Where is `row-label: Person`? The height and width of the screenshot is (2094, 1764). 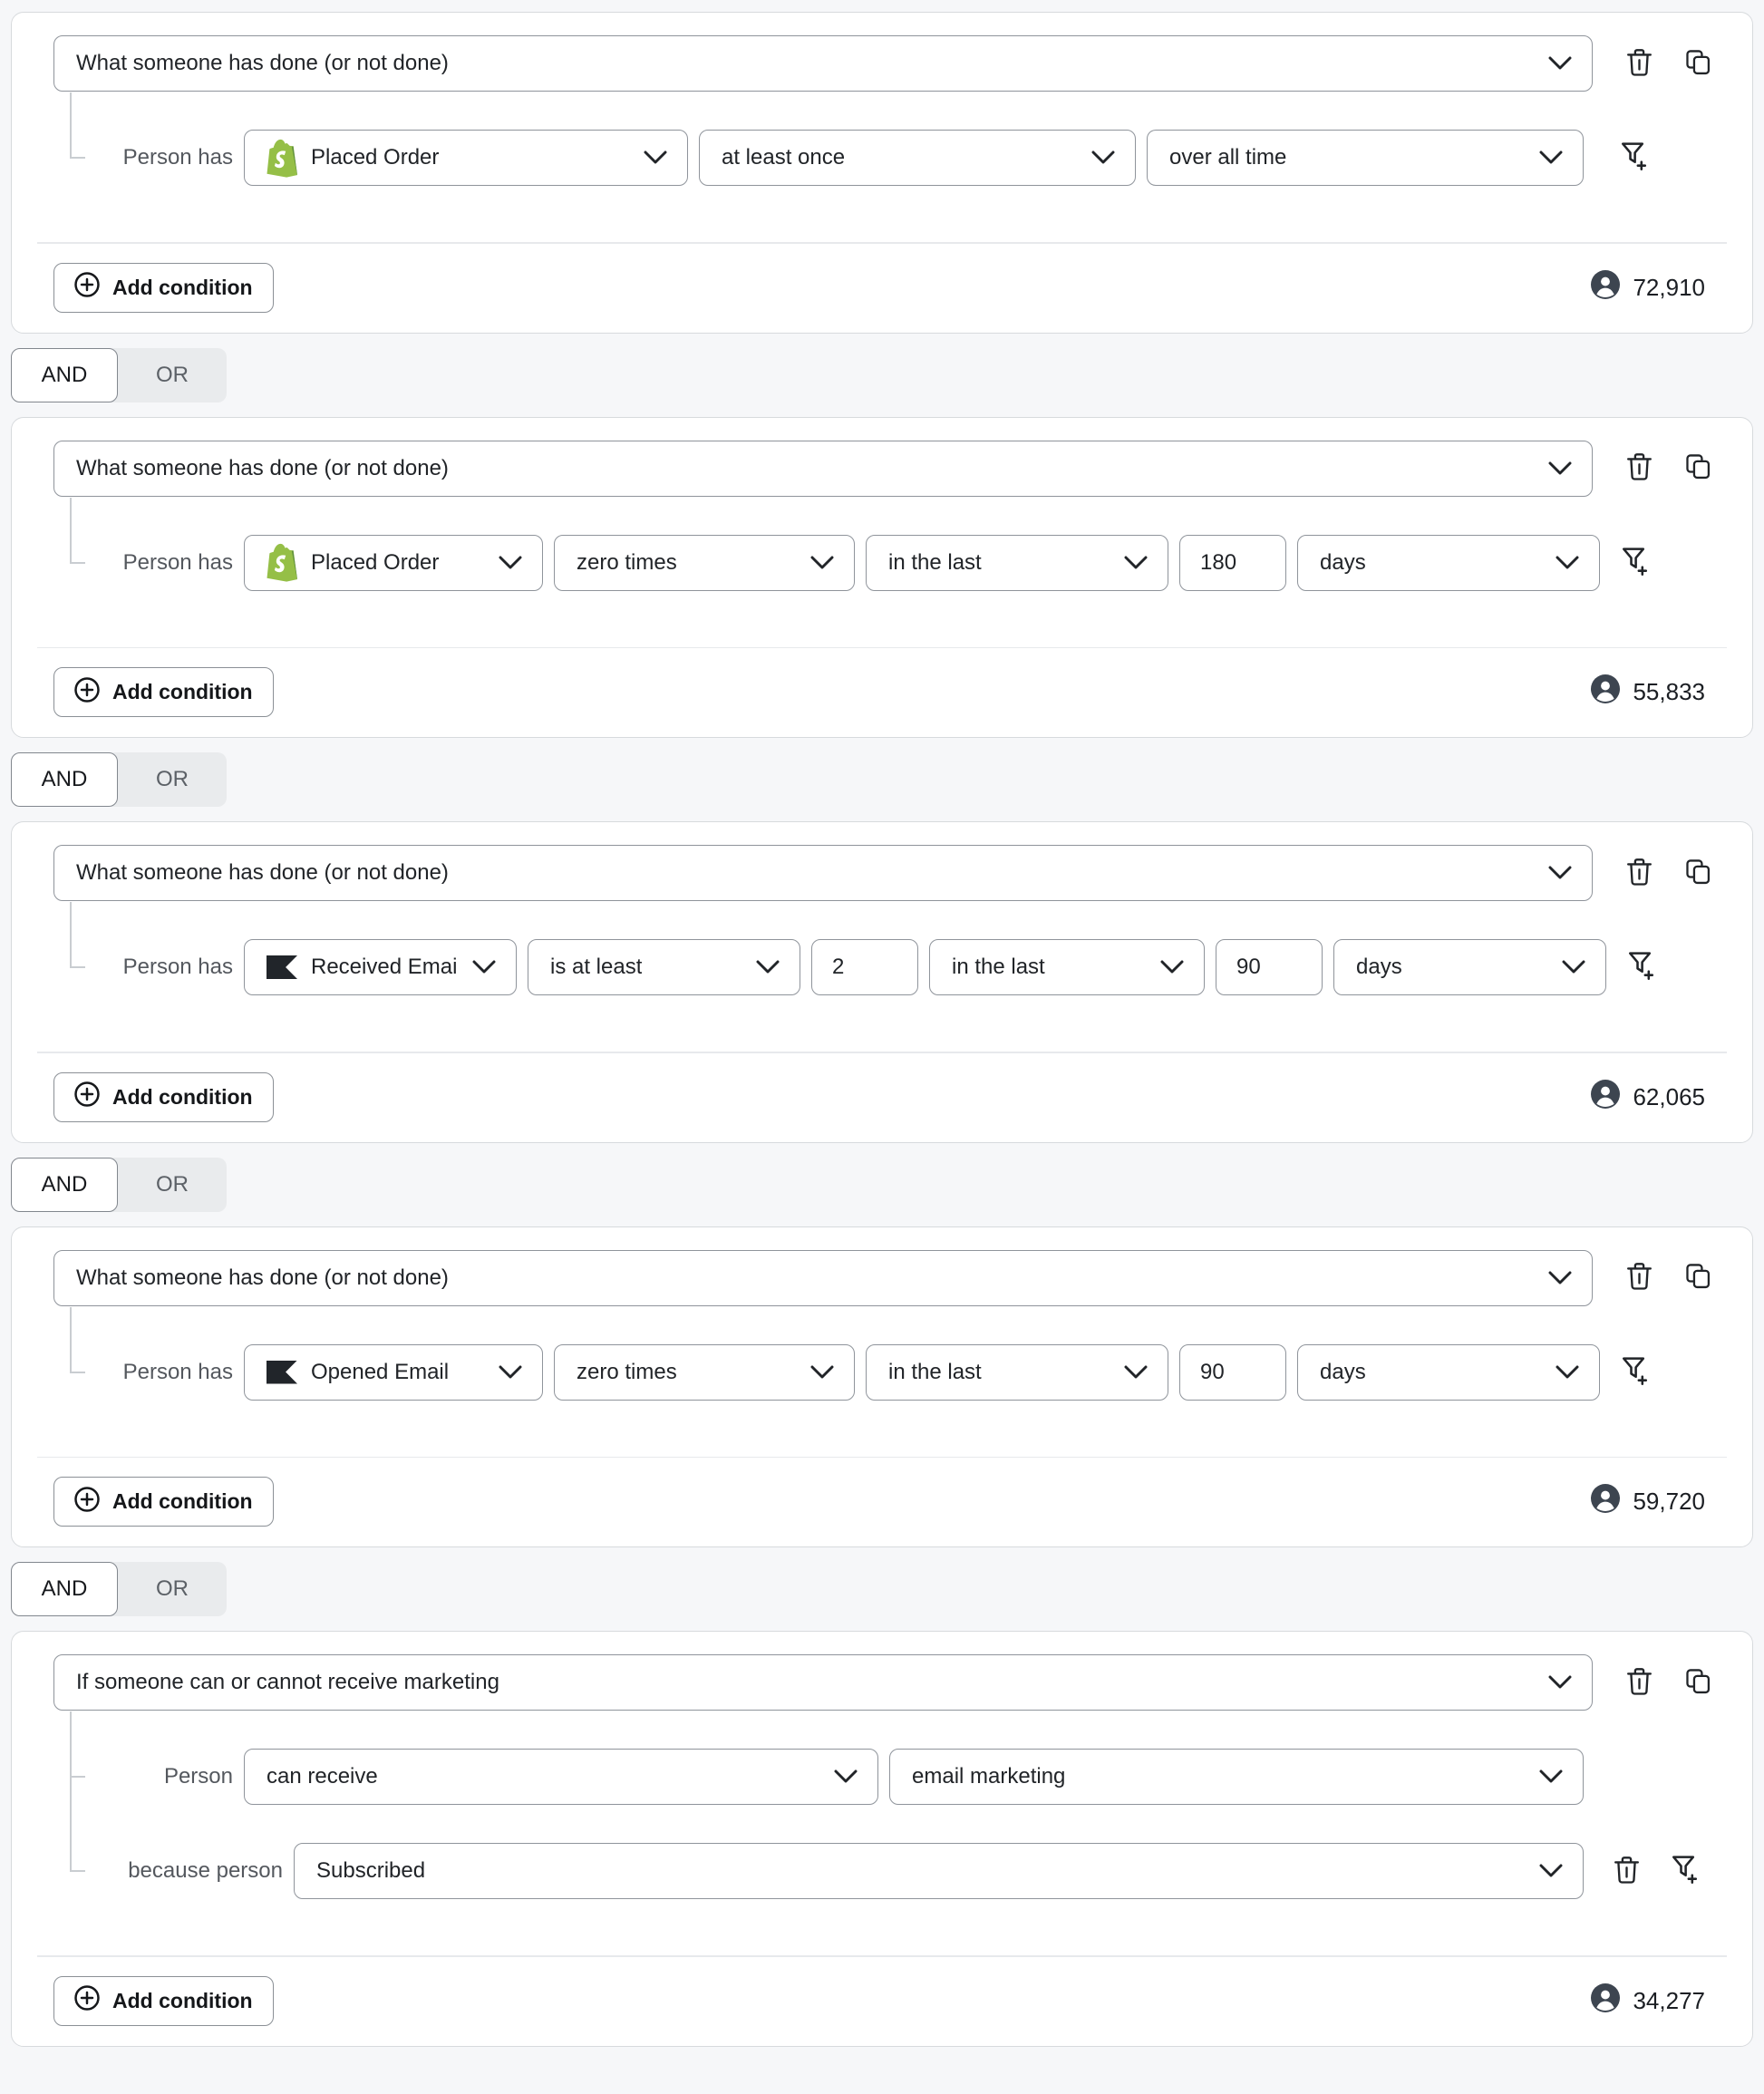 row-label: Person is located at coordinates (198, 1776).